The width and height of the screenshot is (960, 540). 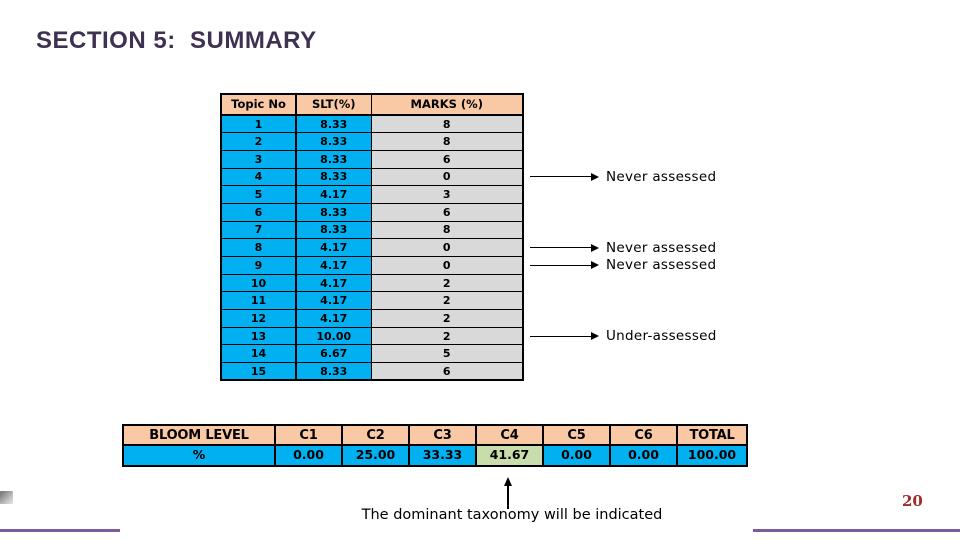 I want to click on topic-cell-topic: 7, so click(x=258, y=230).